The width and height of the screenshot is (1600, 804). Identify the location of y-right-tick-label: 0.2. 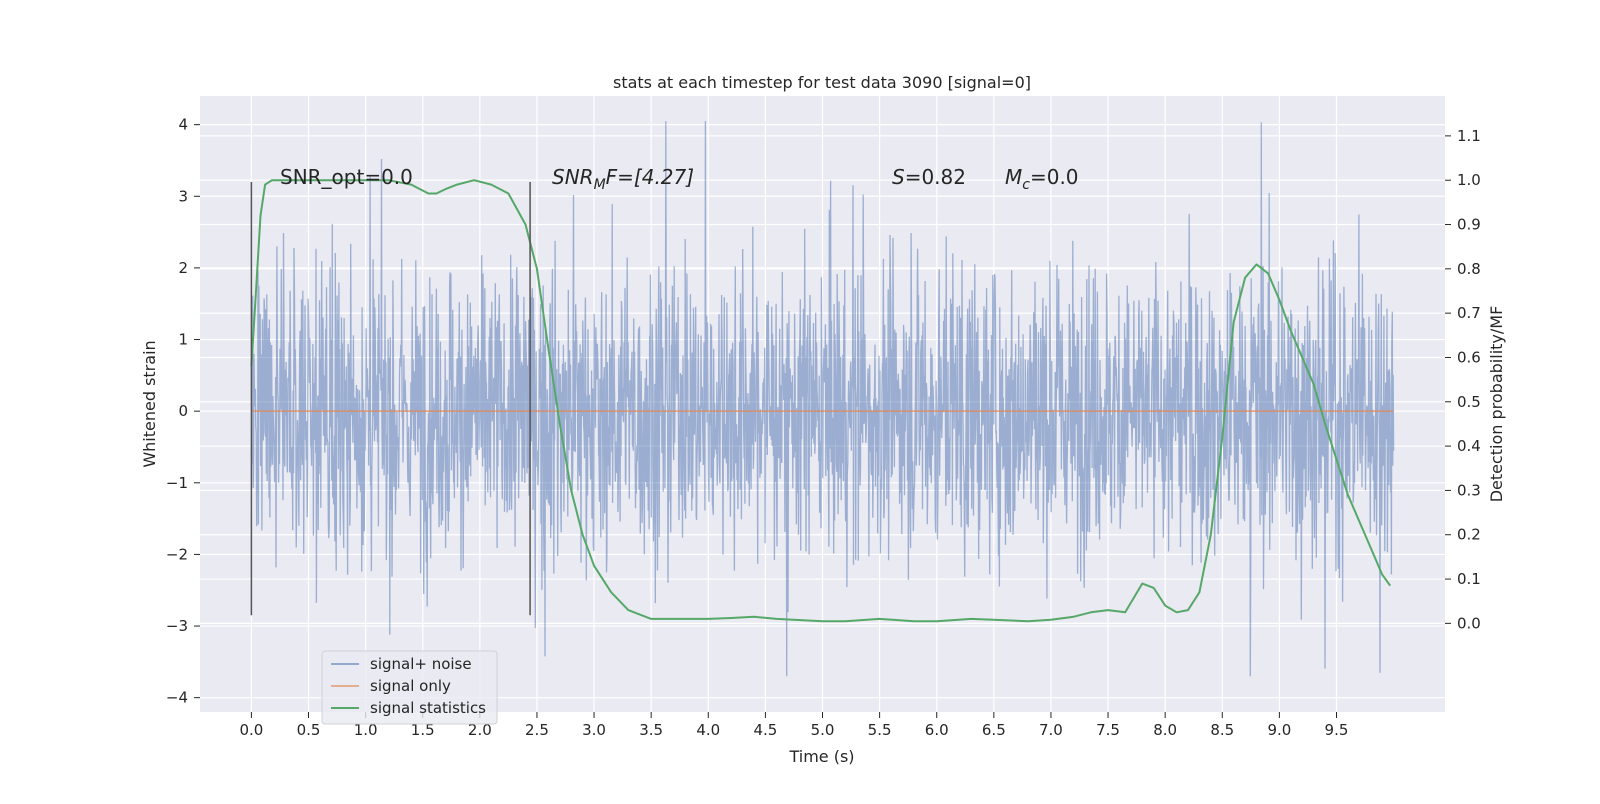
(1469, 535).